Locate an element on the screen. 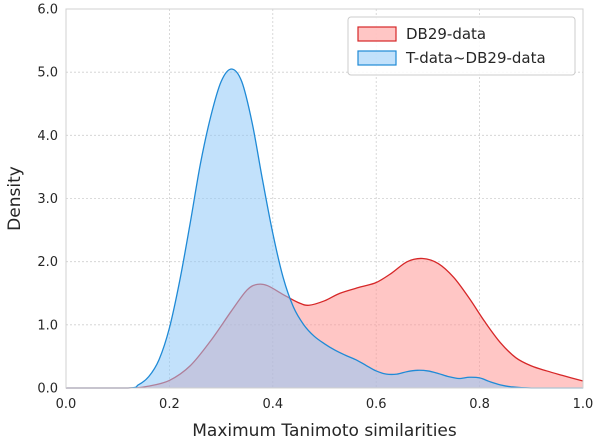 The image size is (597, 442). legend-label-db29-data: DB29-data is located at coordinates (446, 34).